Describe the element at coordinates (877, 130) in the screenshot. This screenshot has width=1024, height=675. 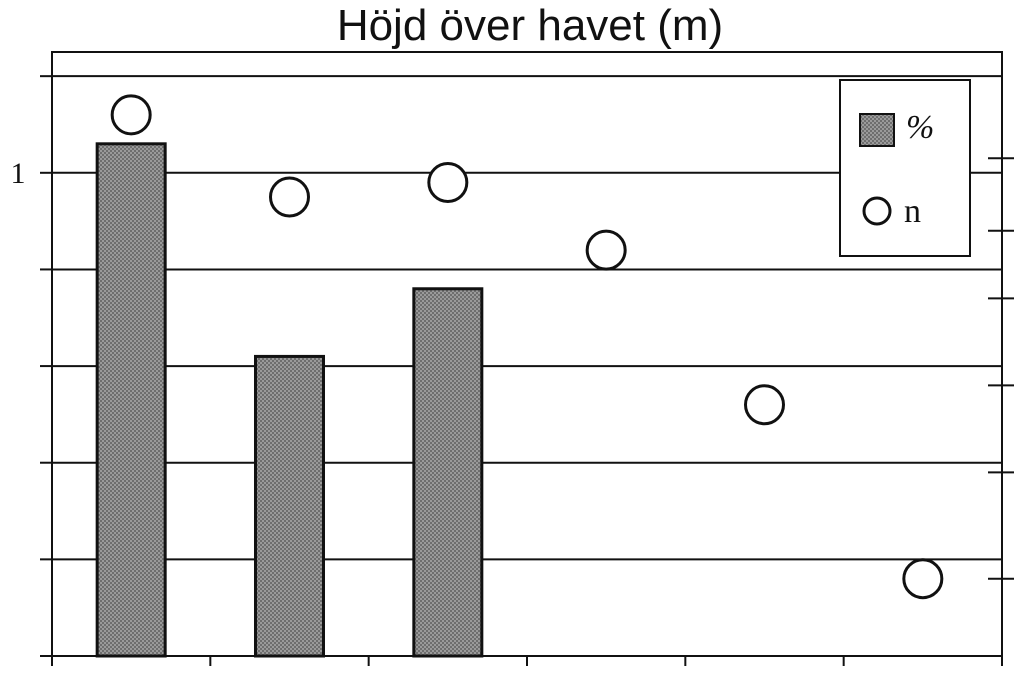
I see `legend-bar-swatch` at that location.